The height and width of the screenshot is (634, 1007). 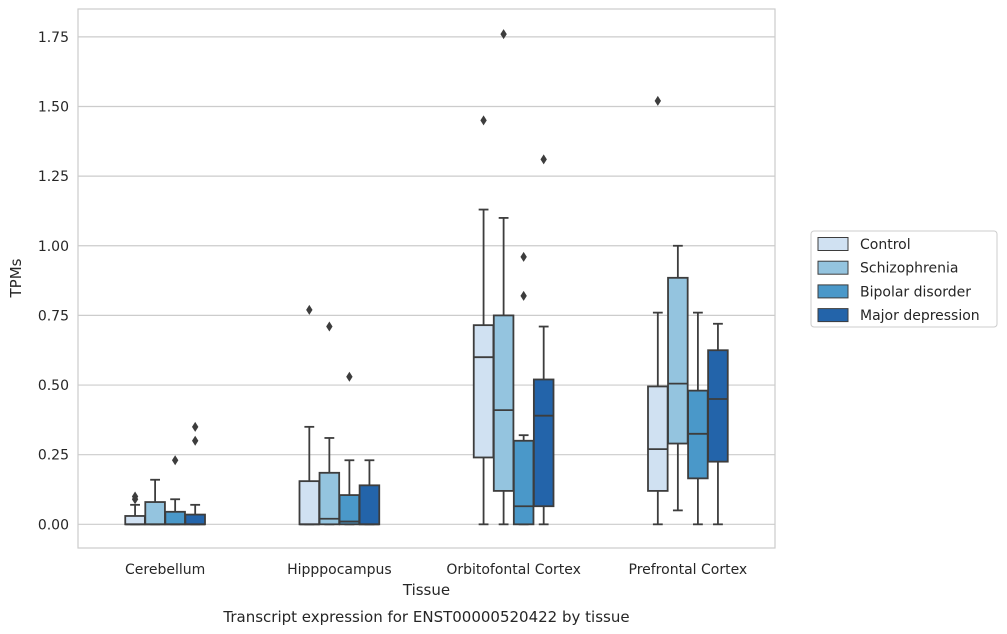 What do you see at coordinates (909, 269) in the screenshot?
I see `legend-label: Schizophrenia` at bounding box center [909, 269].